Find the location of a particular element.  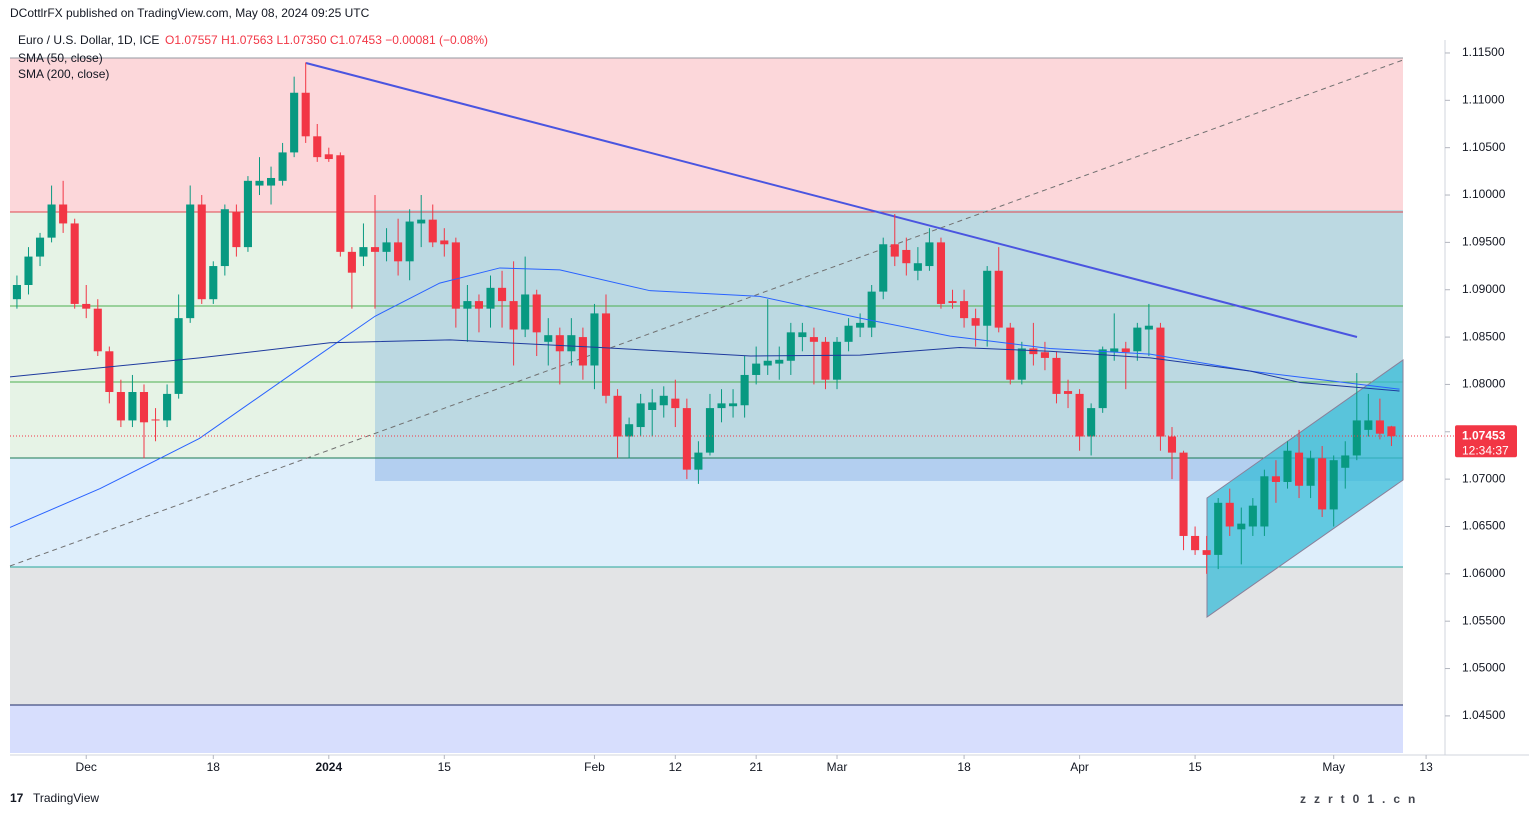

zone-lavender is located at coordinates (706, 729).